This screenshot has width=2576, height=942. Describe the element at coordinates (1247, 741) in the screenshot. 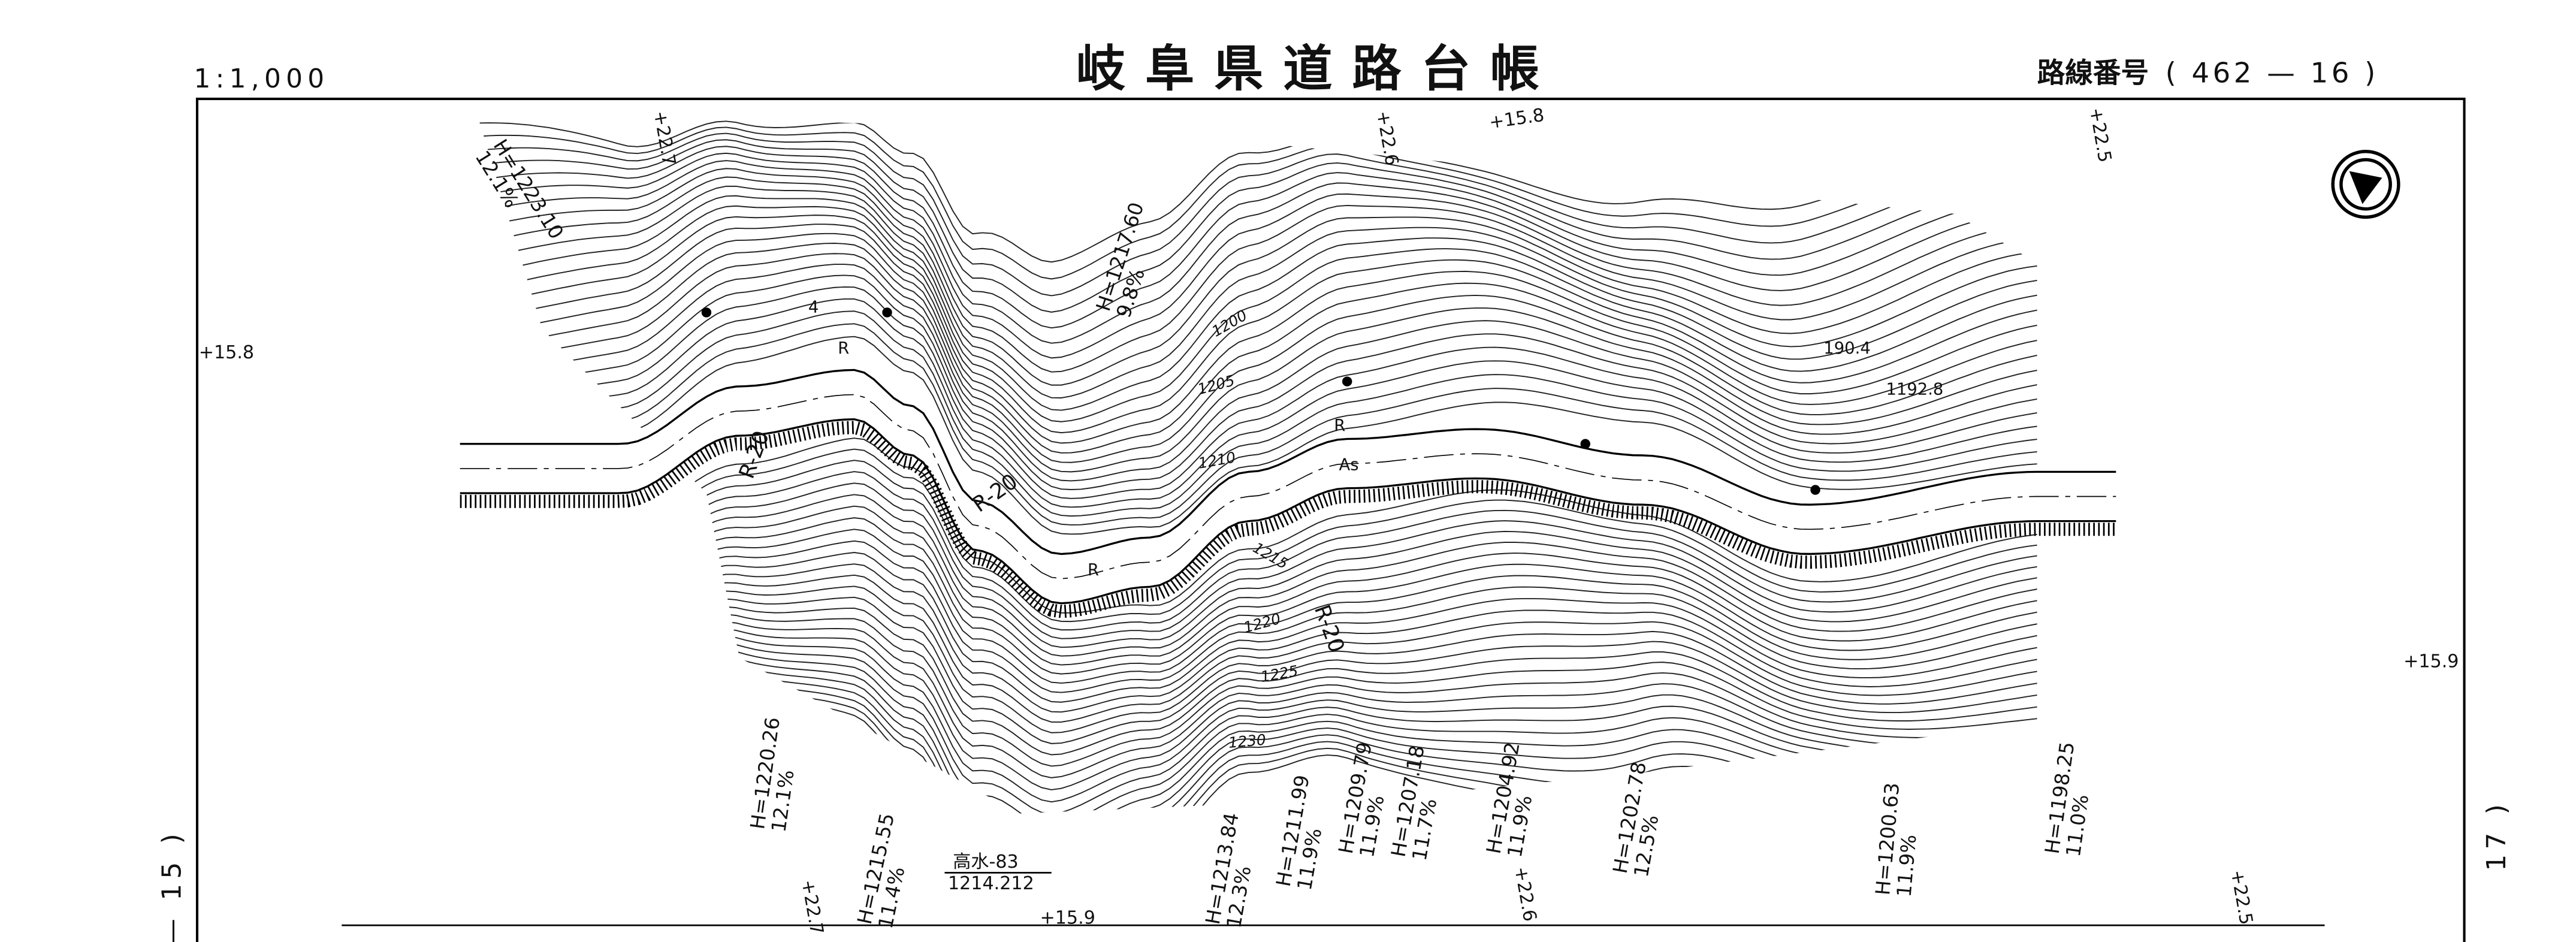

I see `contour-label: 1230` at that location.